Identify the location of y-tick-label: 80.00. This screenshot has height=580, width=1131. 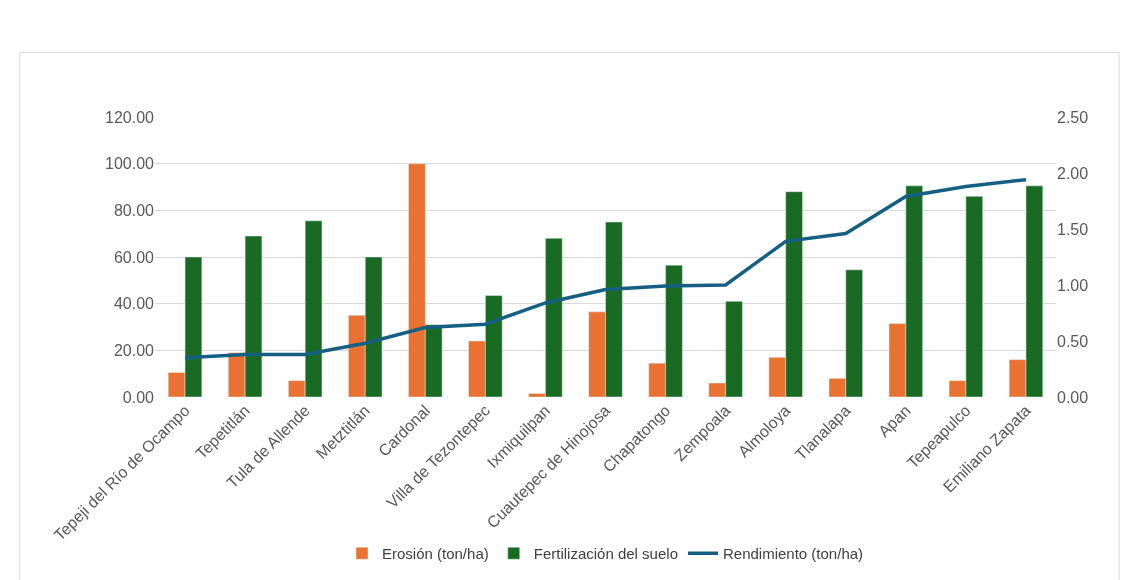
(134, 210).